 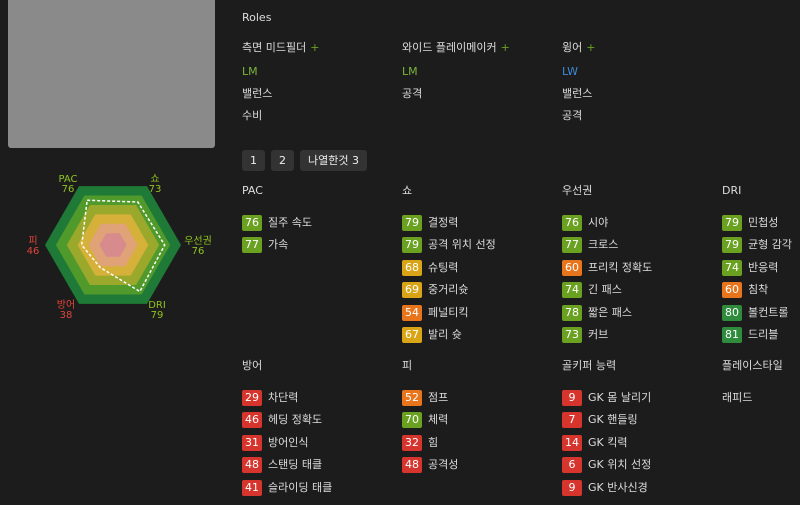 I want to click on stat-value: 69, so click(x=412, y=290).